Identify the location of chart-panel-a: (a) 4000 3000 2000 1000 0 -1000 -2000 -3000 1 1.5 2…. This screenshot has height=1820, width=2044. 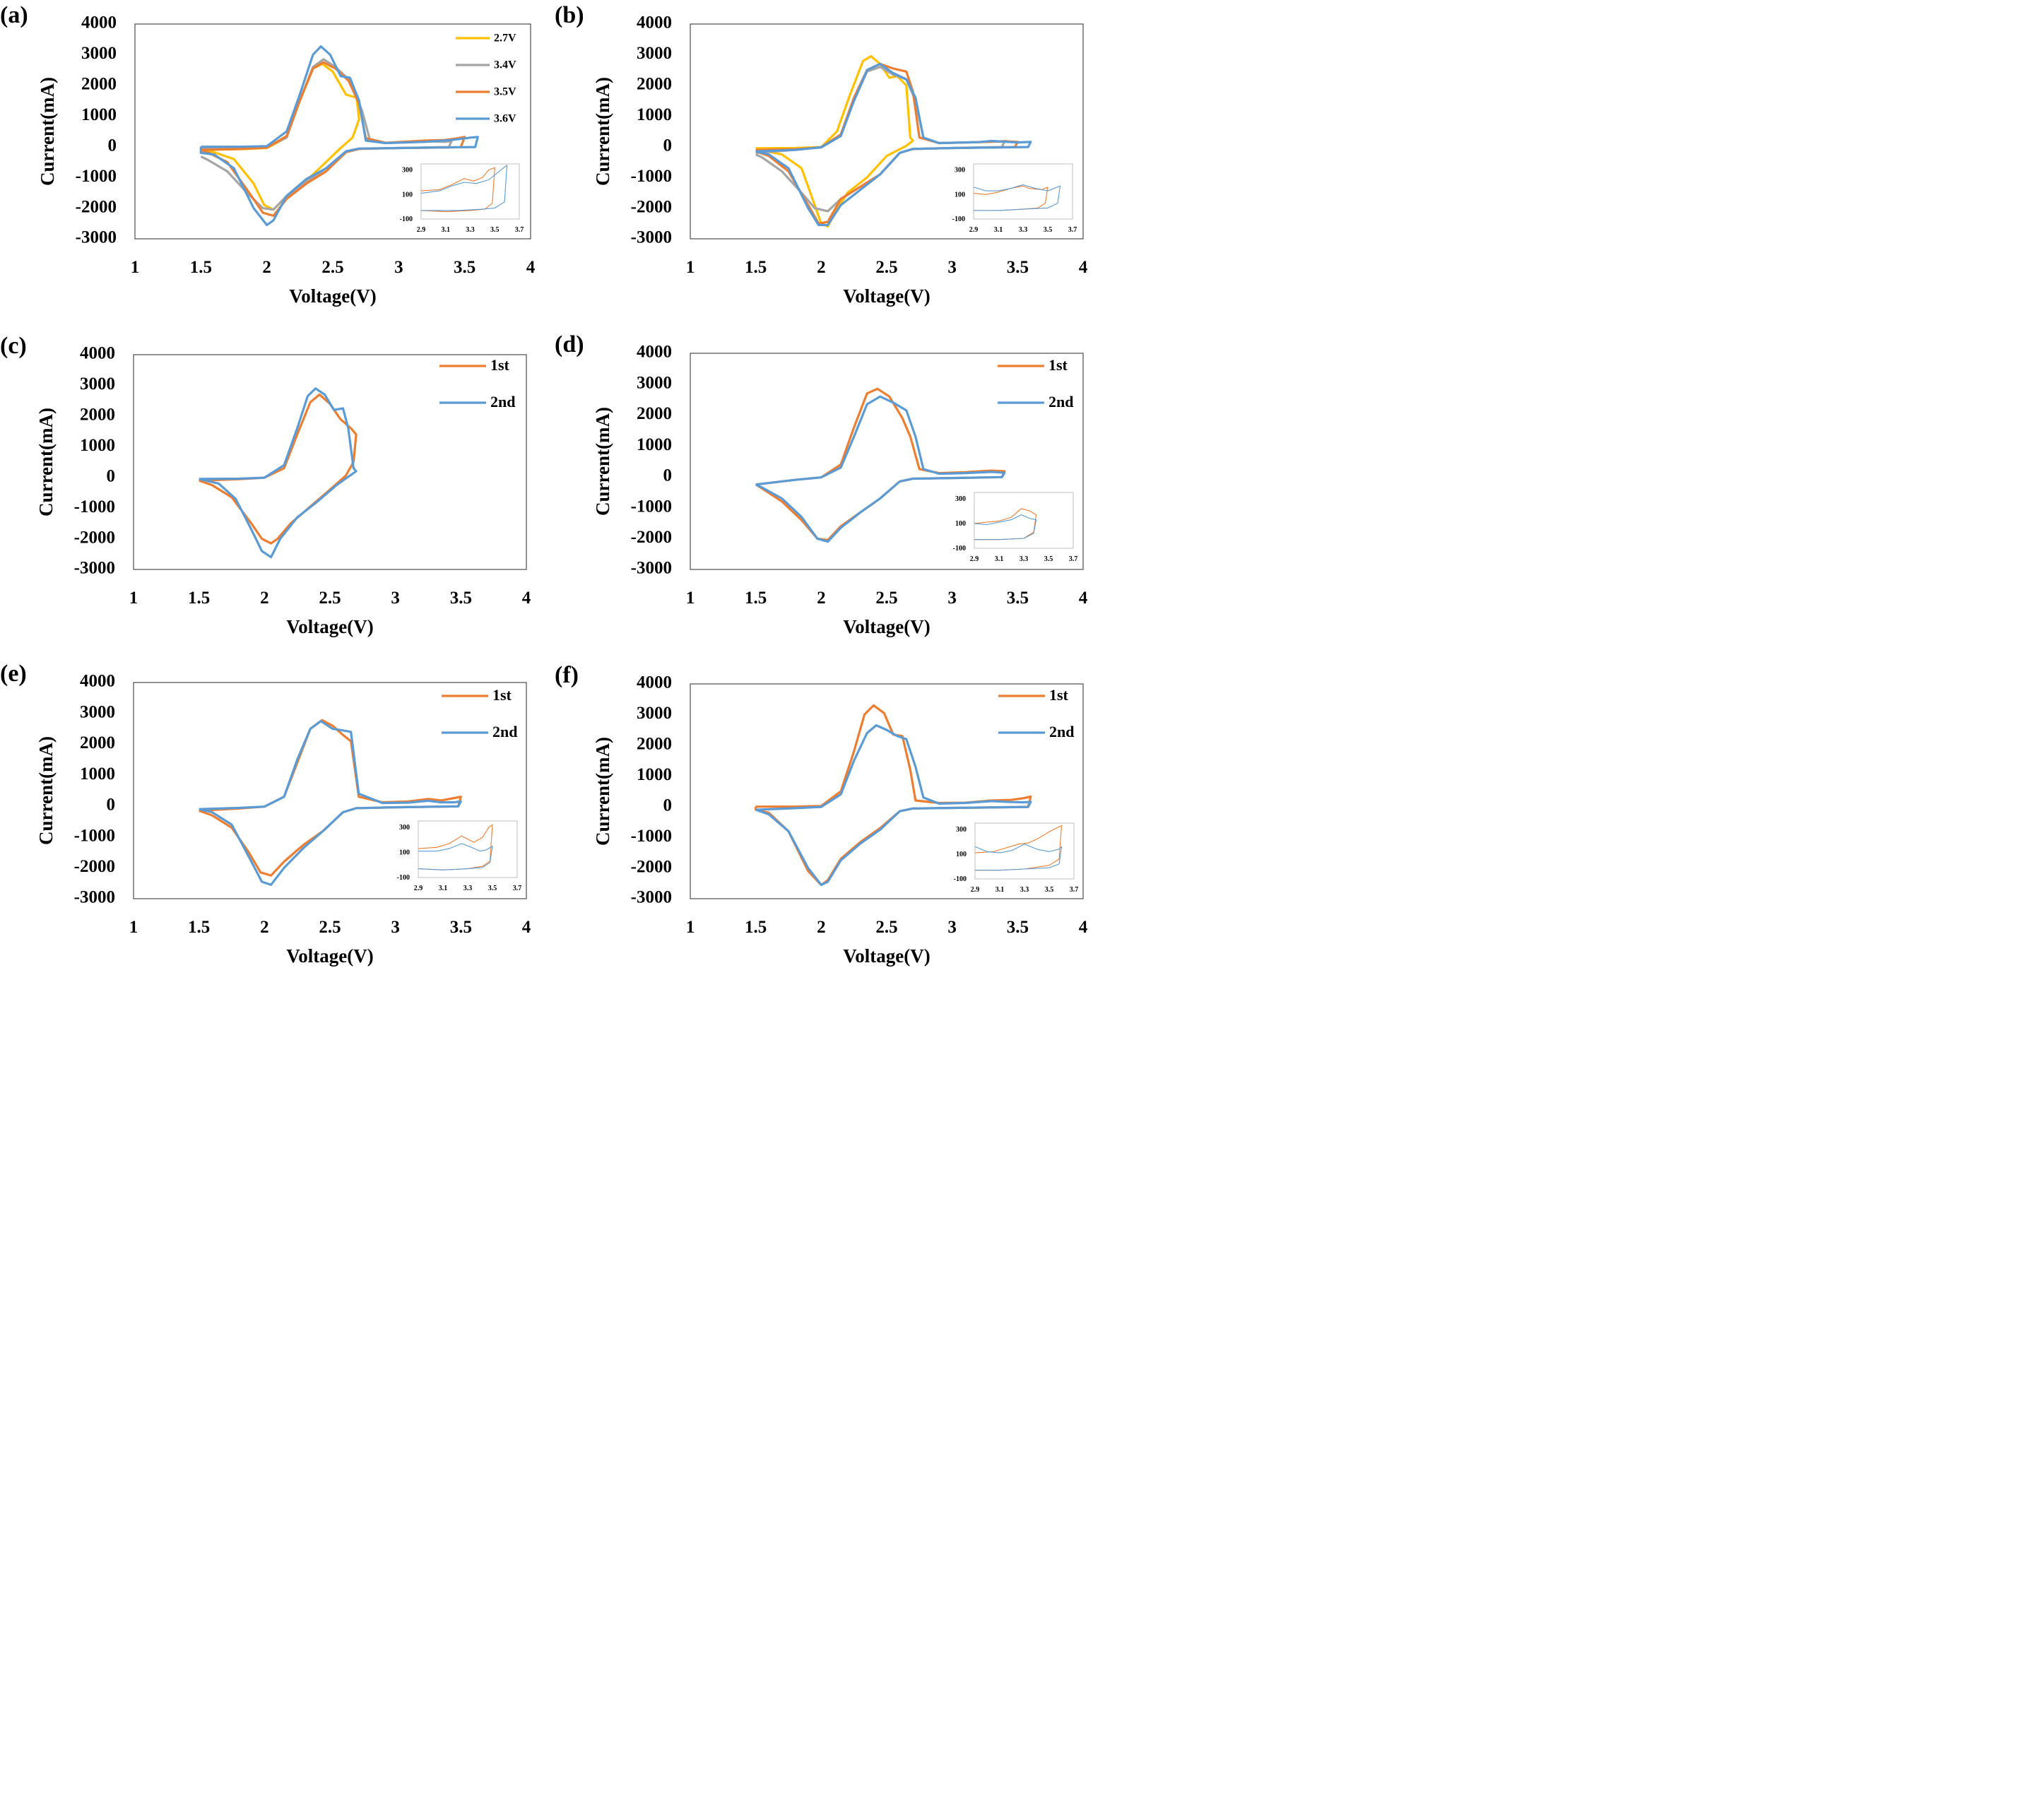
(268, 155).